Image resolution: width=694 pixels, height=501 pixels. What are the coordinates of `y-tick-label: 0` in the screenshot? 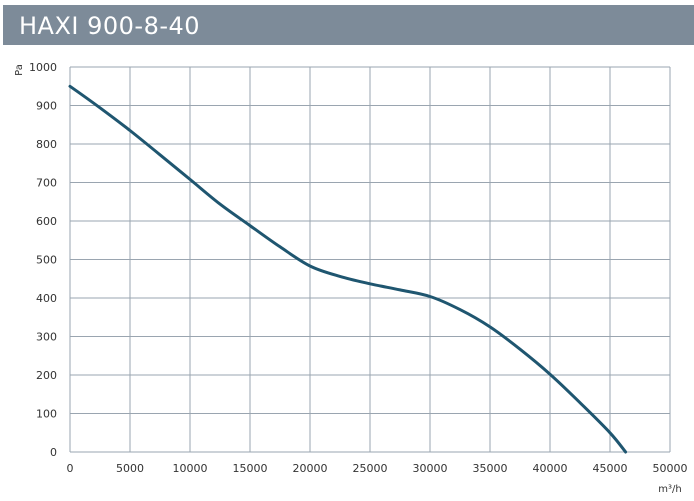 It's located at (53, 452).